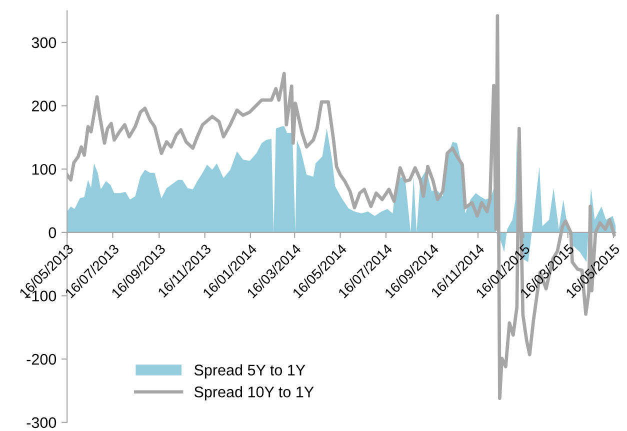 This screenshot has height=431, width=627. What do you see at coordinates (44, 169) in the screenshot?
I see `y-tick-label: 100` at bounding box center [44, 169].